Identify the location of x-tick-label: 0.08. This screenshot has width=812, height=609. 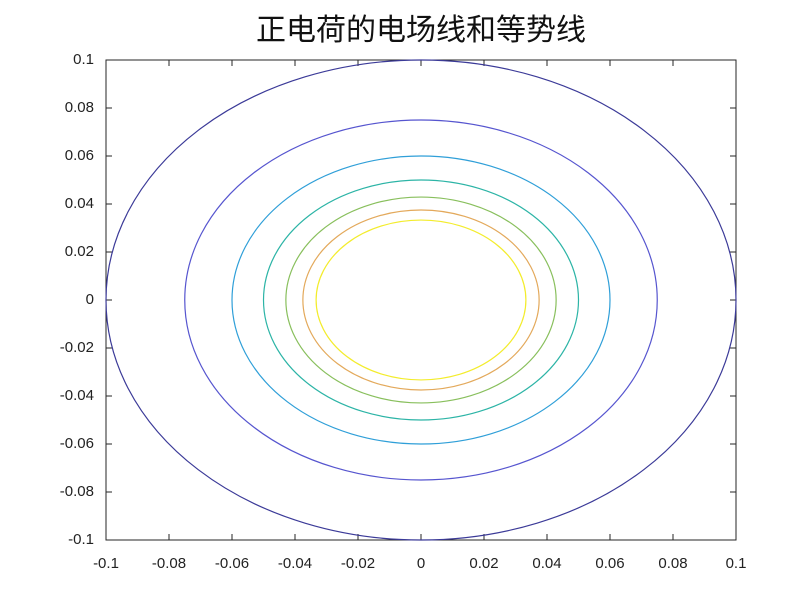
(672, 563).